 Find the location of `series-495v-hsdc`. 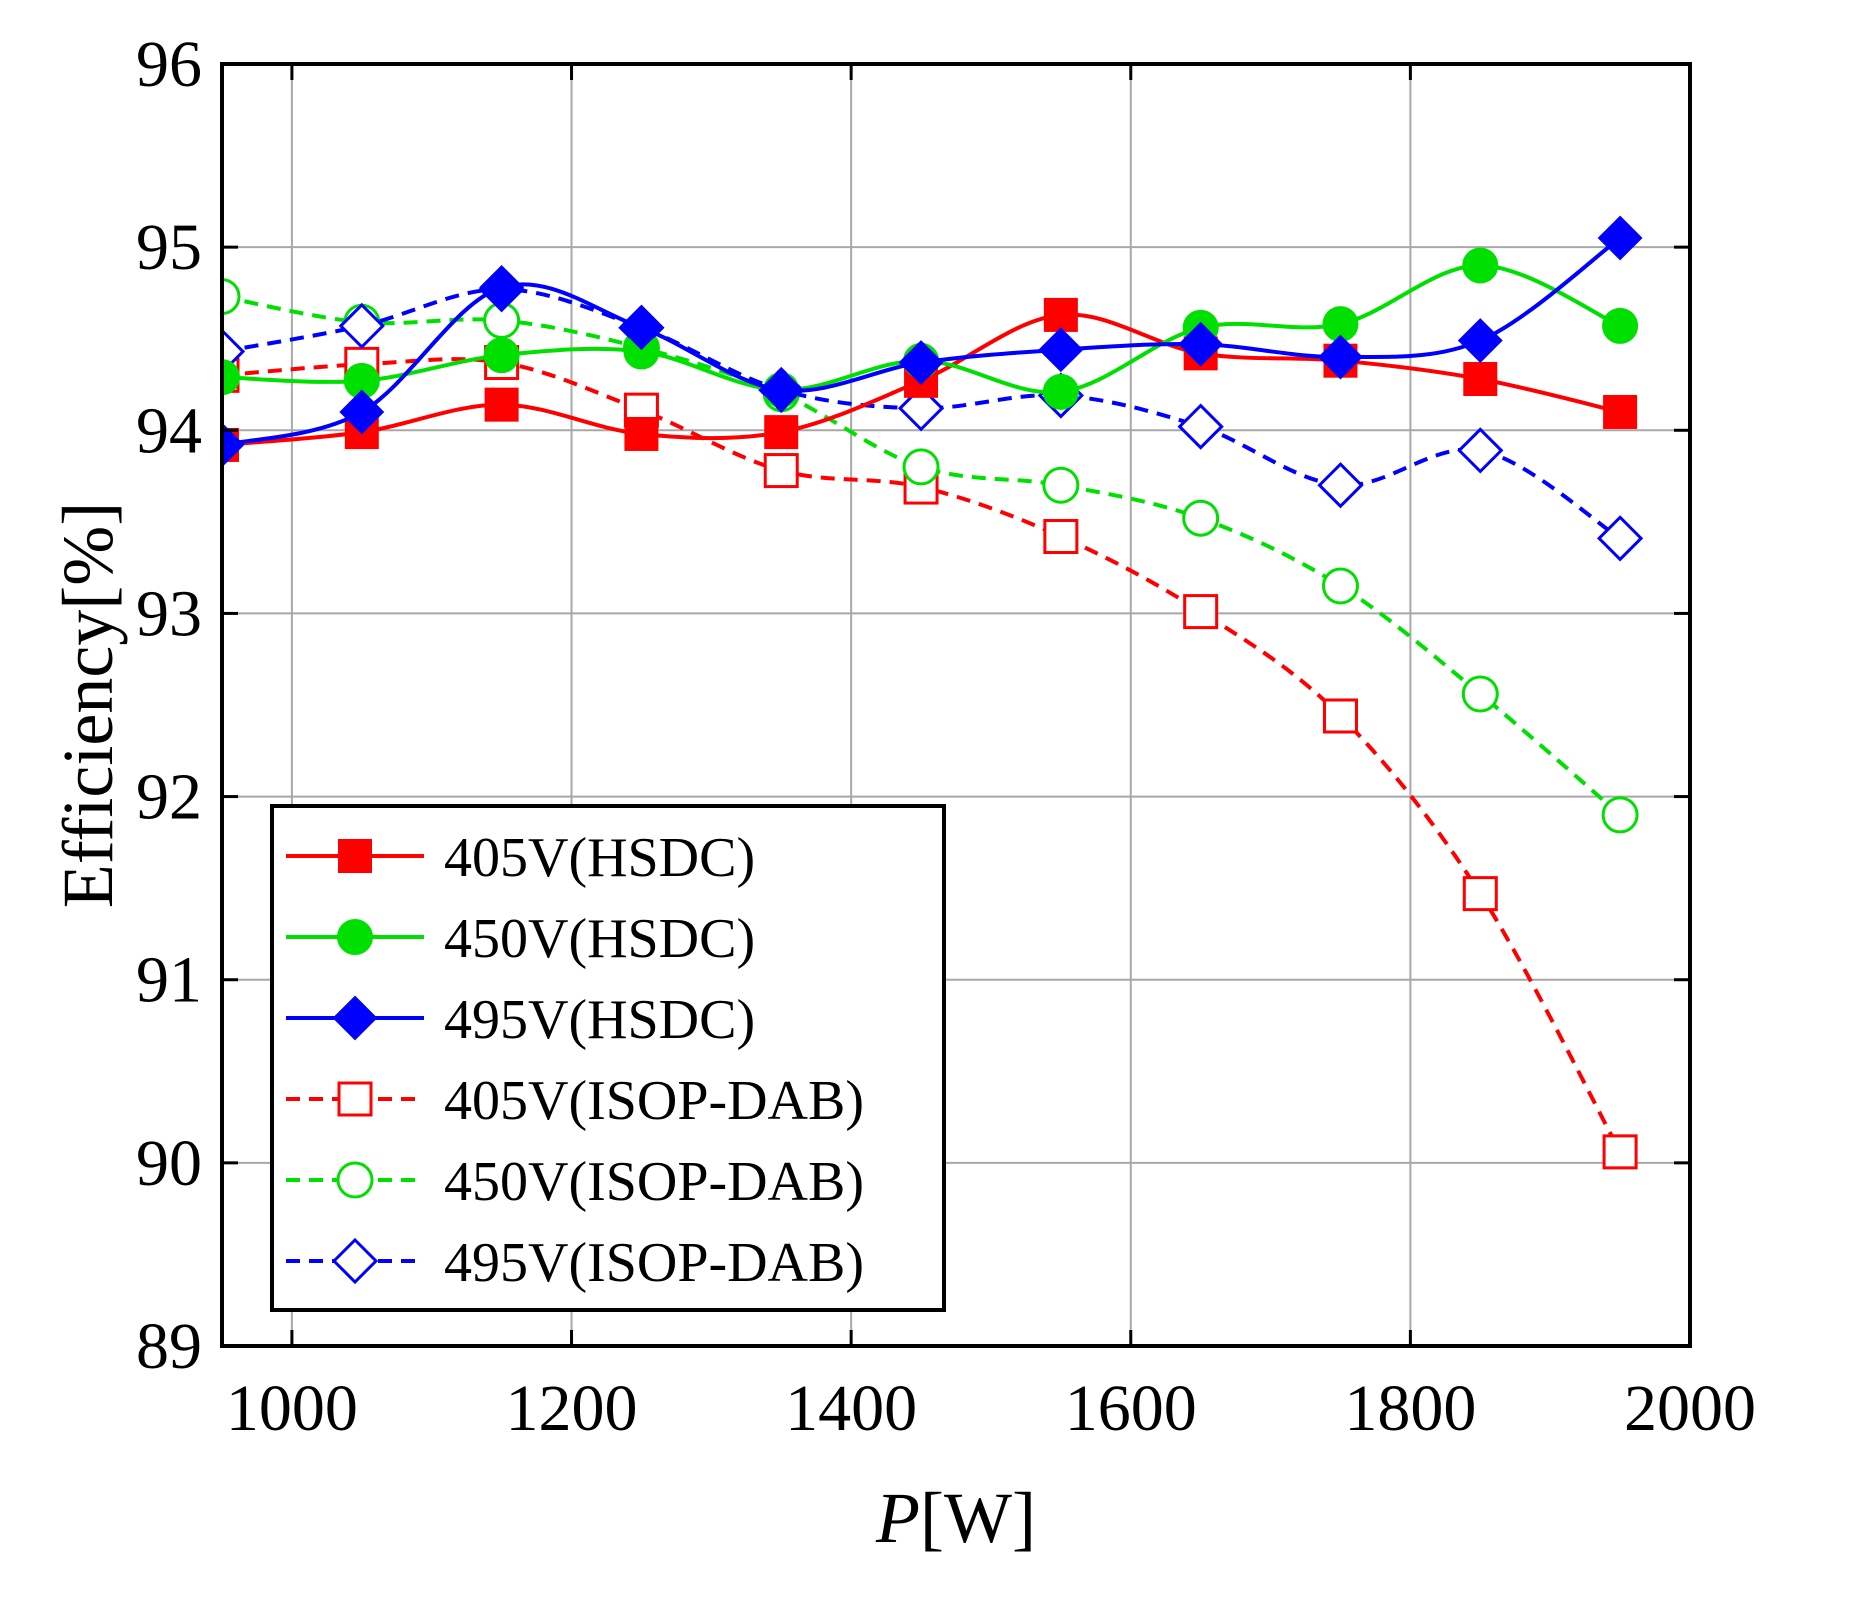

series-495v-hsdc is located at coordinates (932, 341).